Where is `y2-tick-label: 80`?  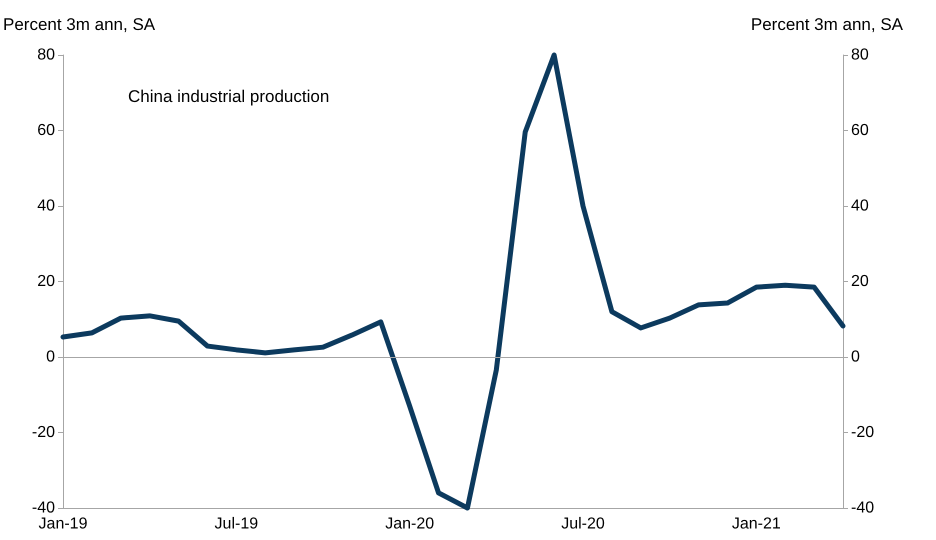 y2-tick-label: 80 is located at coordinates (860, 55).